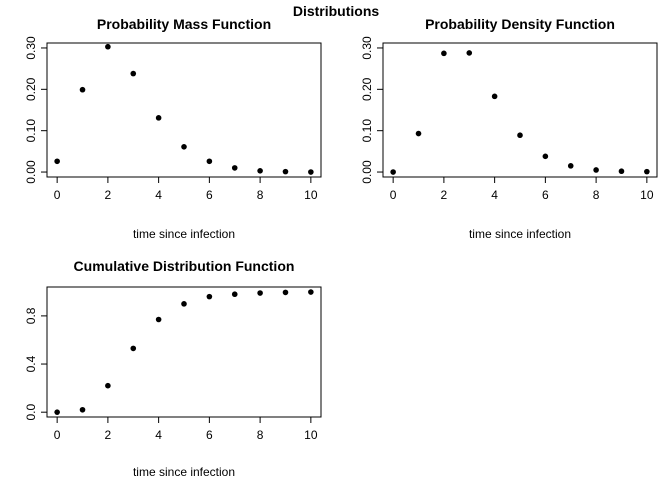 This screenshot has height=480, width=672. I want to click on figure-title: Distributions, so click(336, 11).